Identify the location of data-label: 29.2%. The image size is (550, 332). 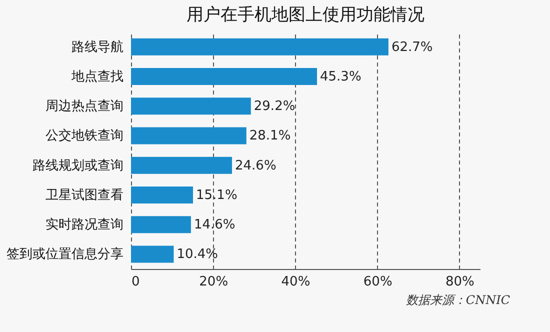
(275, 106).